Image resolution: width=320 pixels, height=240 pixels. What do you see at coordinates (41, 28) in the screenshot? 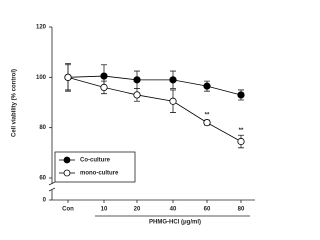
I see `y-tick-label: 120` at bounding box center [41, 28].